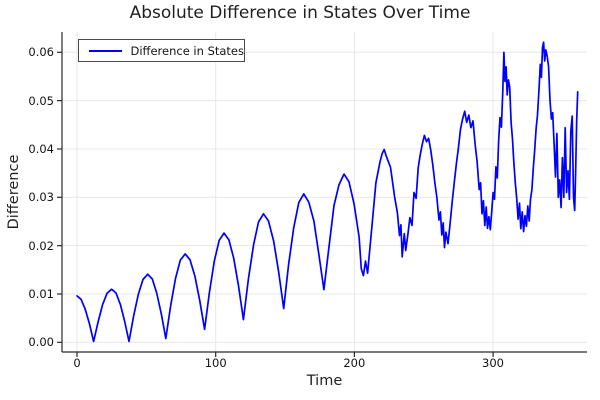 The image size is (600, 400). What do you see at coordinates (215, 363) in the screenshot?
I see `x-tick-label-1: 100` at bounding box center [215, 363].